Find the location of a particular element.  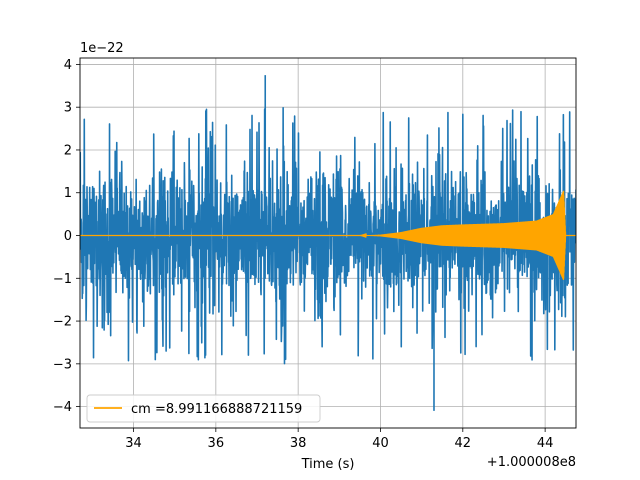

y-tick-label: −1 is located at coordinates (62, 279).